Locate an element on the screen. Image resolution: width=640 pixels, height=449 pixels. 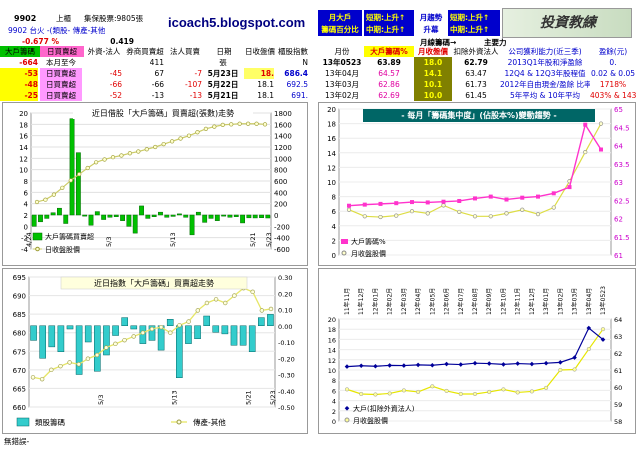
x-tick-label: 5/3 is located at coordinates (109, 242).